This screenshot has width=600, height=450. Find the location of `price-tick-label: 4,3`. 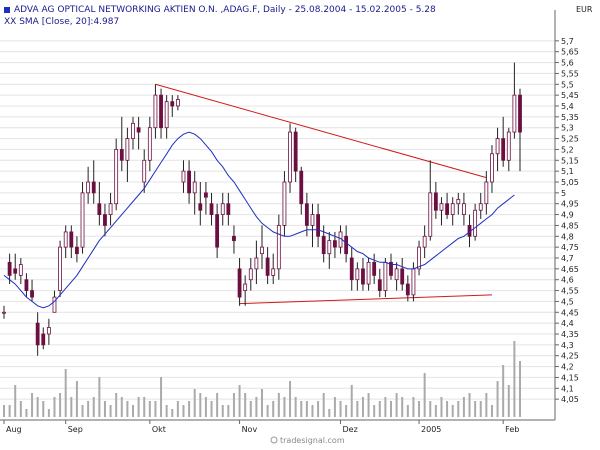

price-tick-label: 4,3 is located at coordinates (567, 345).